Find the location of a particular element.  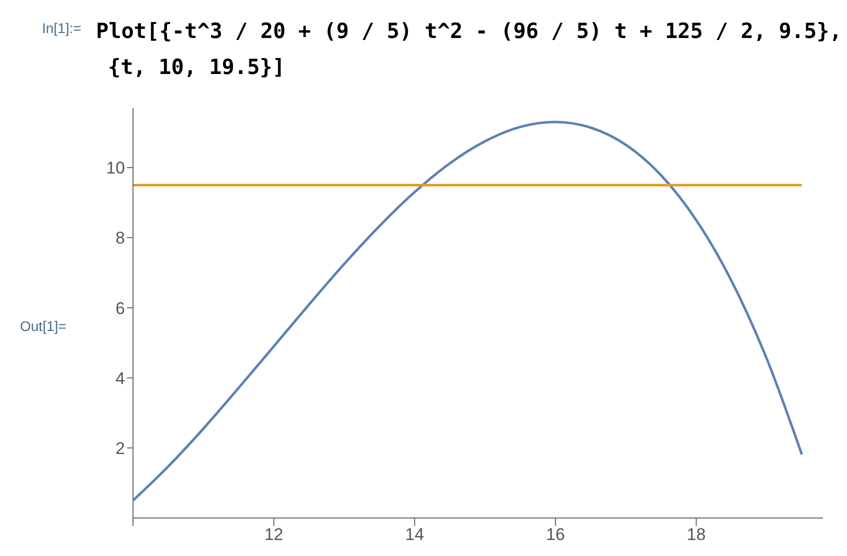

y-tick-label: 6 is located at coordinates (120, 308).